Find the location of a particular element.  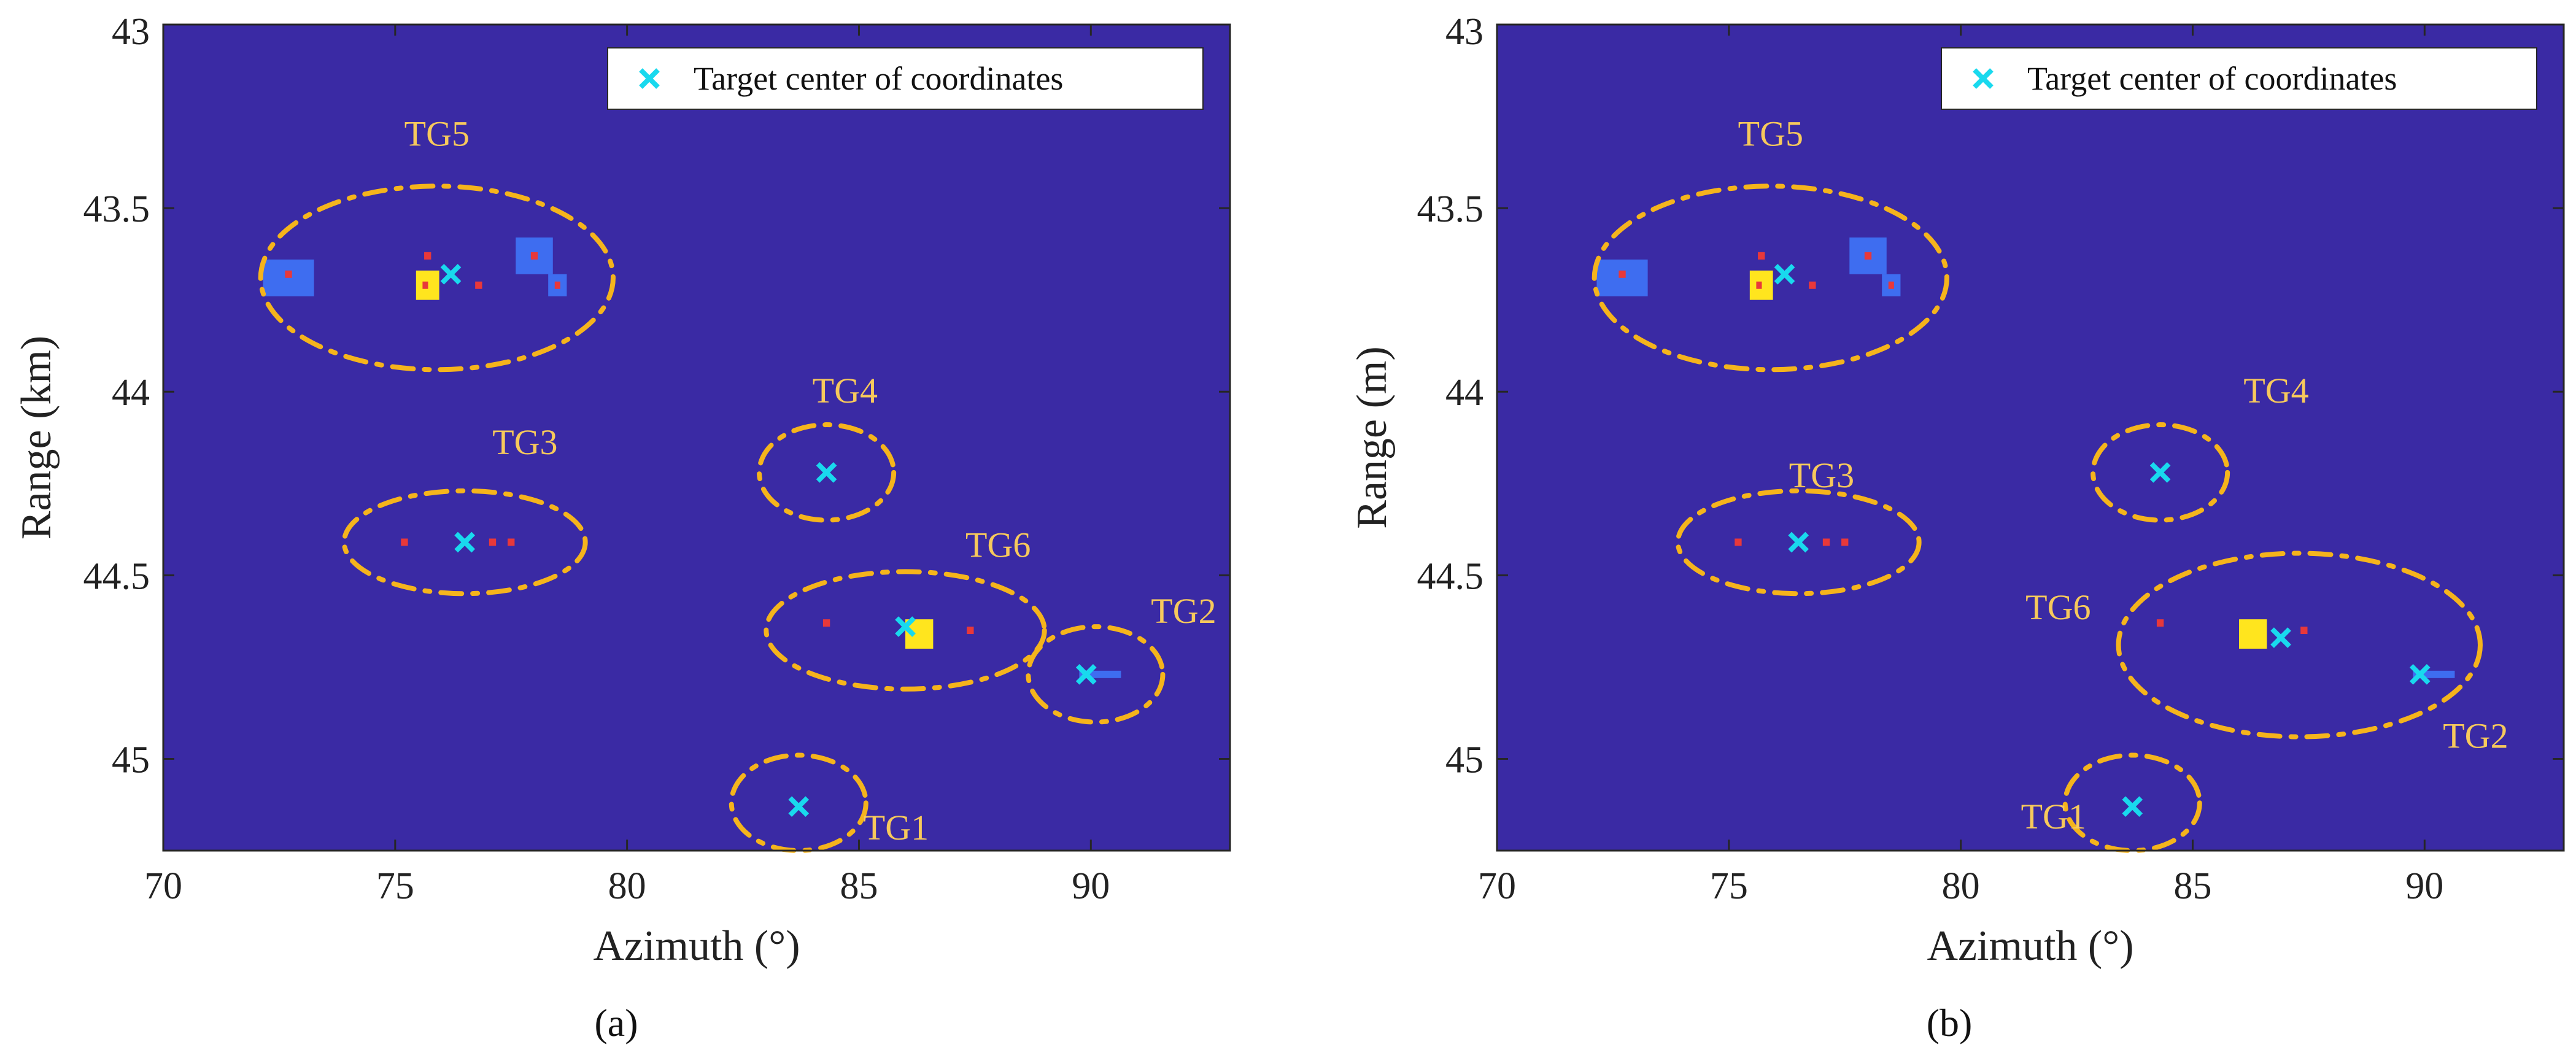

y-axis-label: Range (km) is located at coordinates (36, 437).